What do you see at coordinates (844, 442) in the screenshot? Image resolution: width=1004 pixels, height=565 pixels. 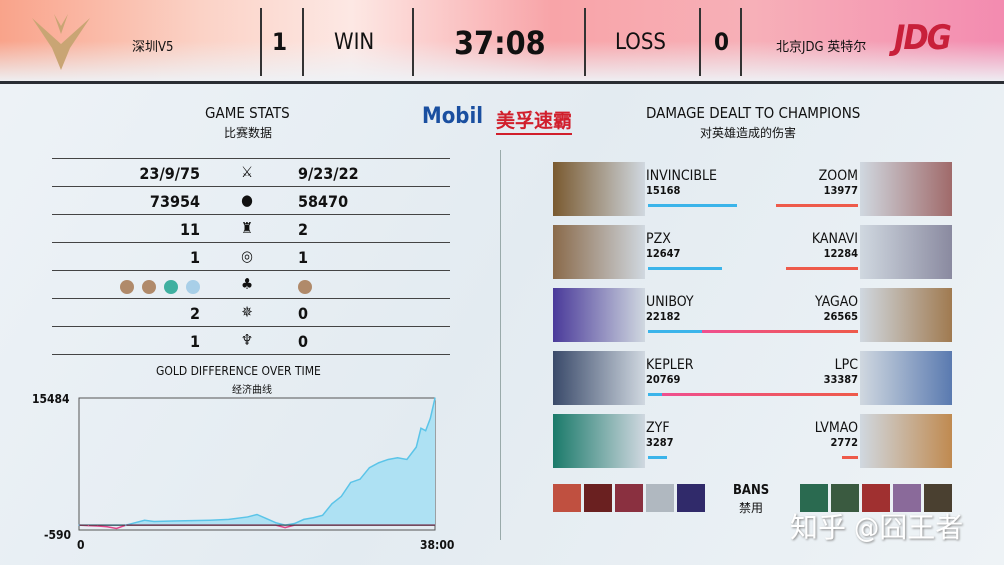 I see `player-damage: 2772` at bounding box center [844, 442].